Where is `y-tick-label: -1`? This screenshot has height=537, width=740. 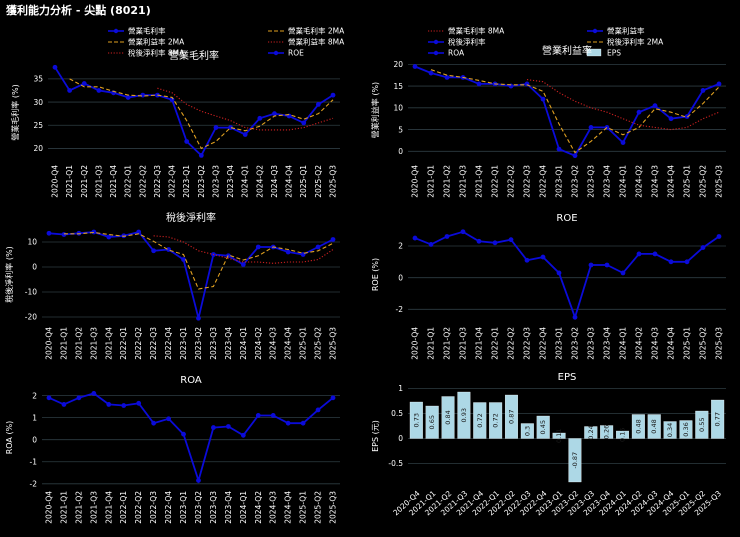
y-tick-label: -1 is located at coordinates (34, 461).